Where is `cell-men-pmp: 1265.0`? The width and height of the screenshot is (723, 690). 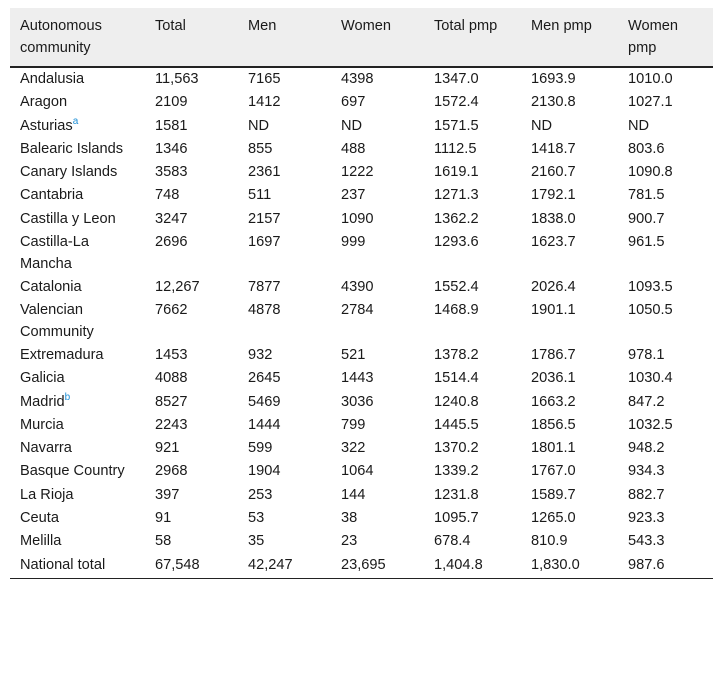
cell-men-pmp: 1265.0 is located at coordinates (553, 518).